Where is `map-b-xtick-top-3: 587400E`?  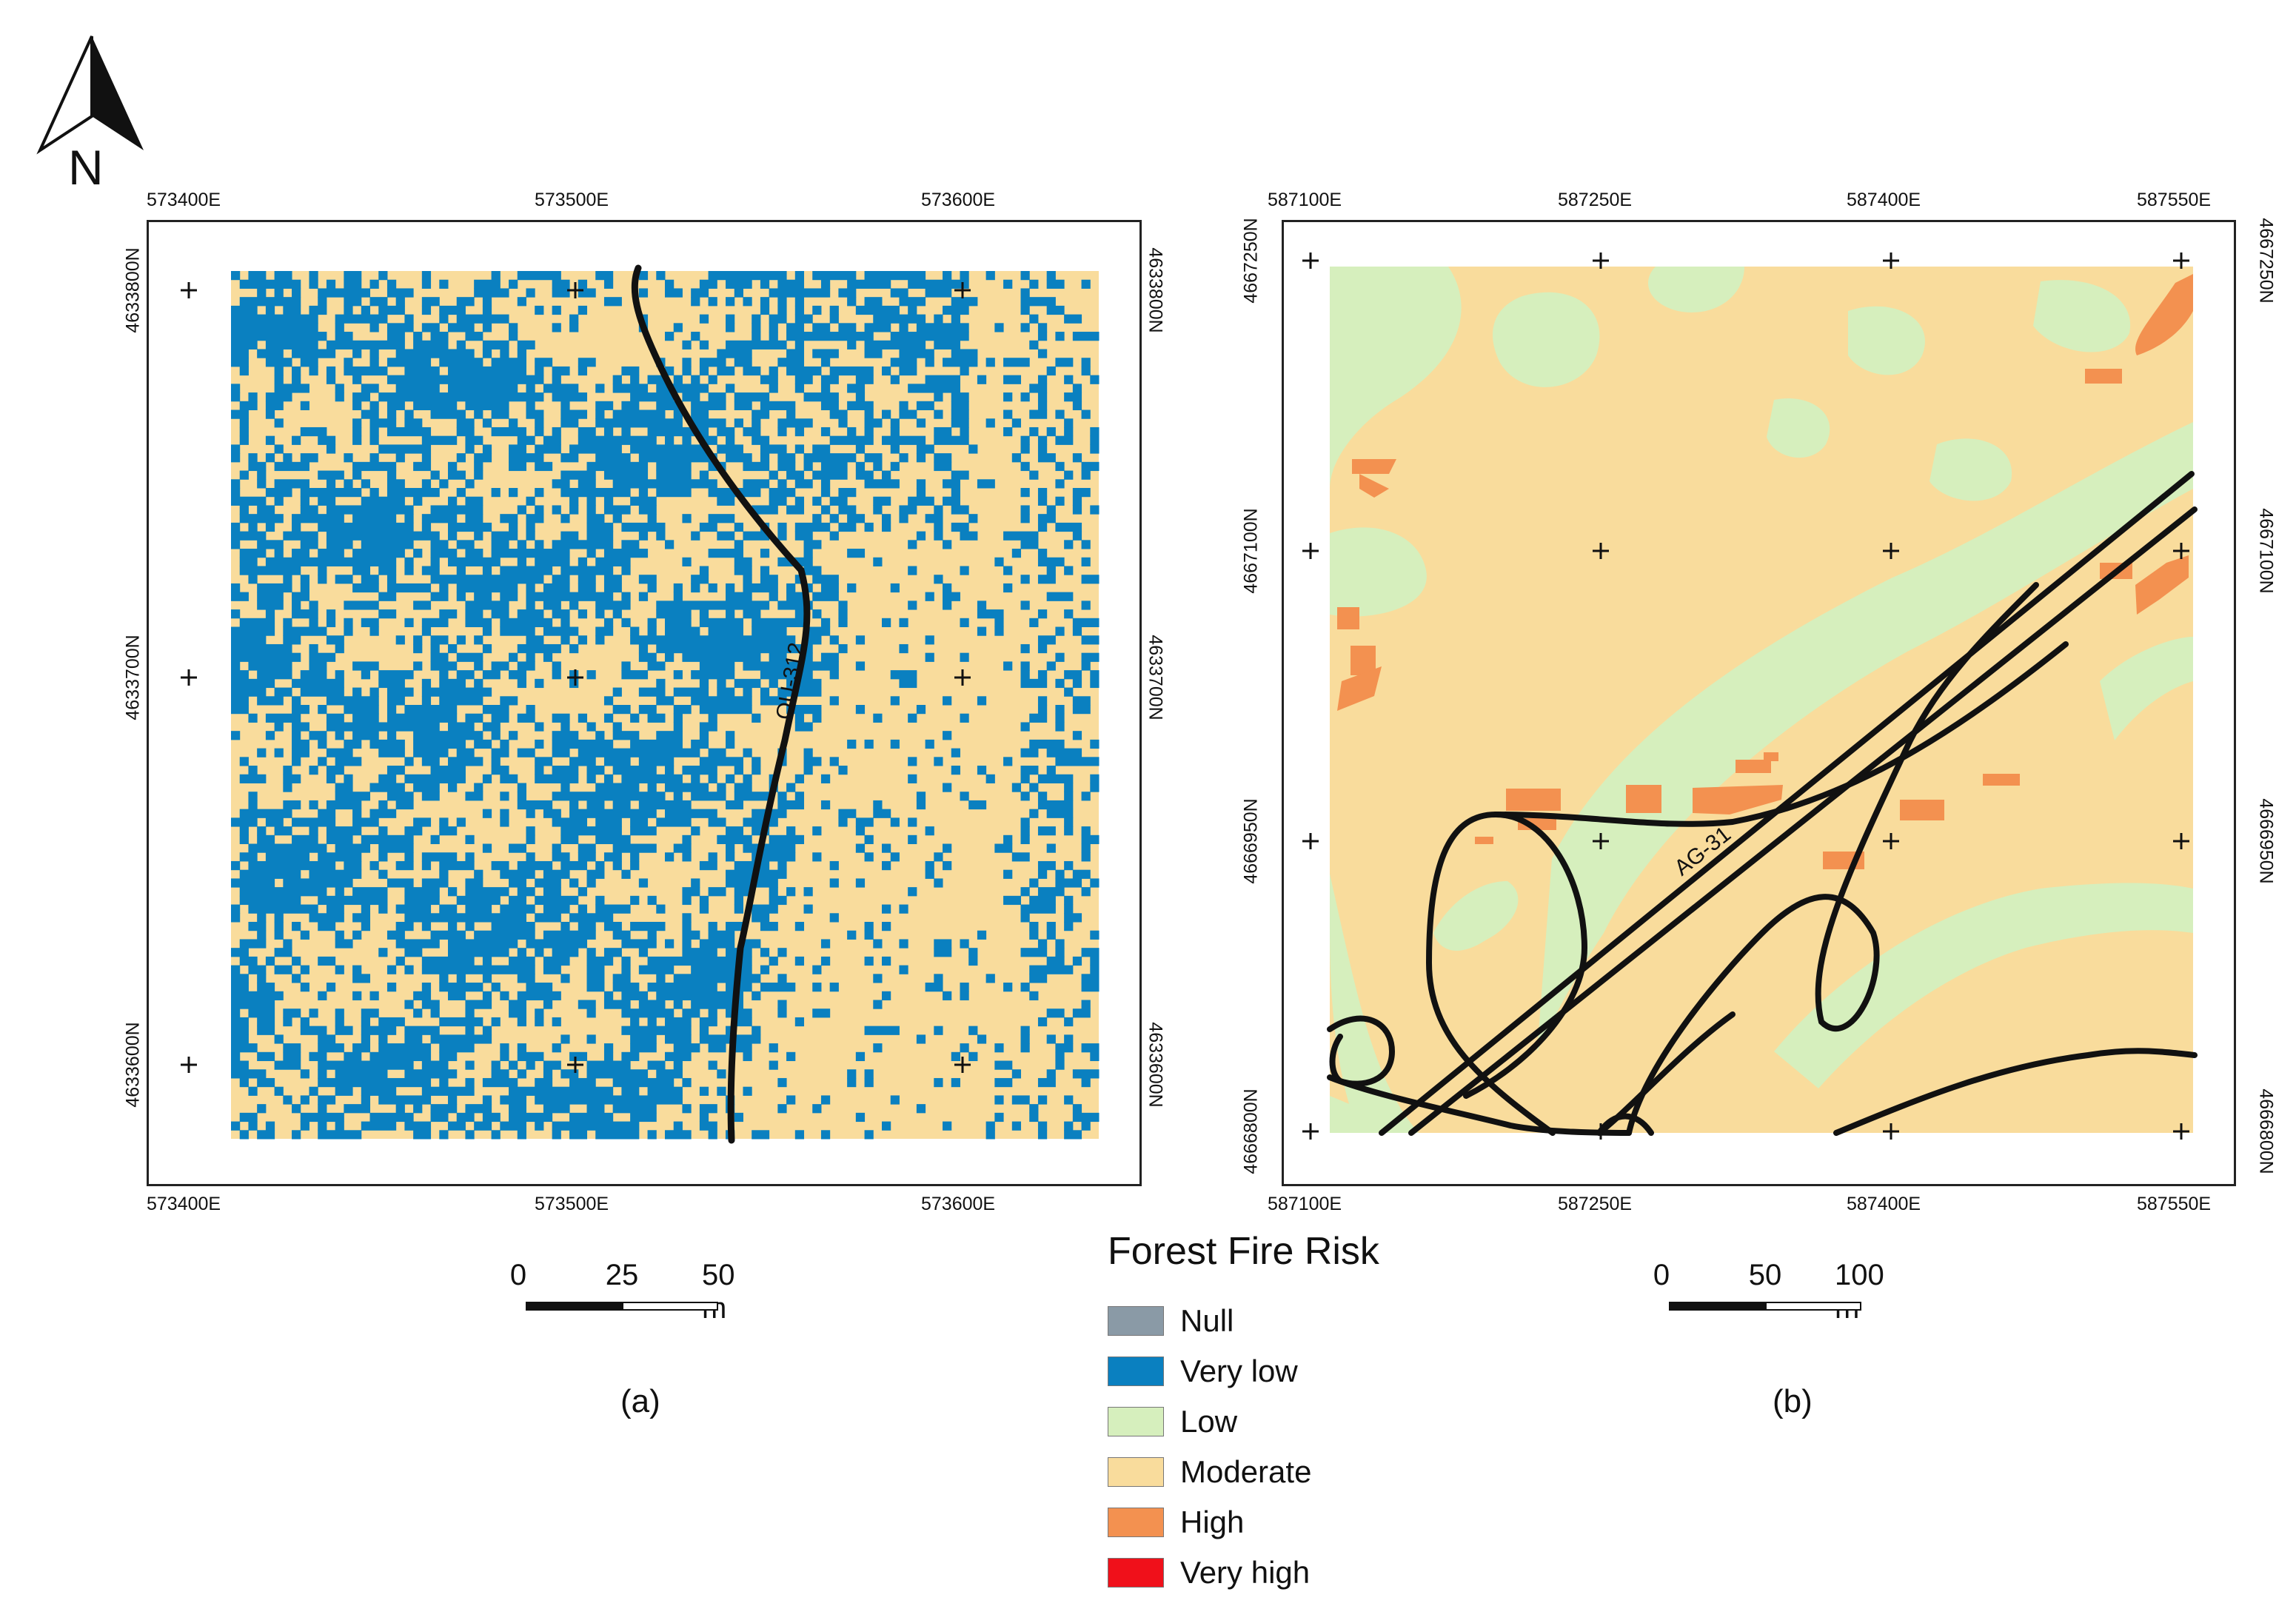 map-b-xtick-top-3: 587400E is located at coordinates (1884, 200).